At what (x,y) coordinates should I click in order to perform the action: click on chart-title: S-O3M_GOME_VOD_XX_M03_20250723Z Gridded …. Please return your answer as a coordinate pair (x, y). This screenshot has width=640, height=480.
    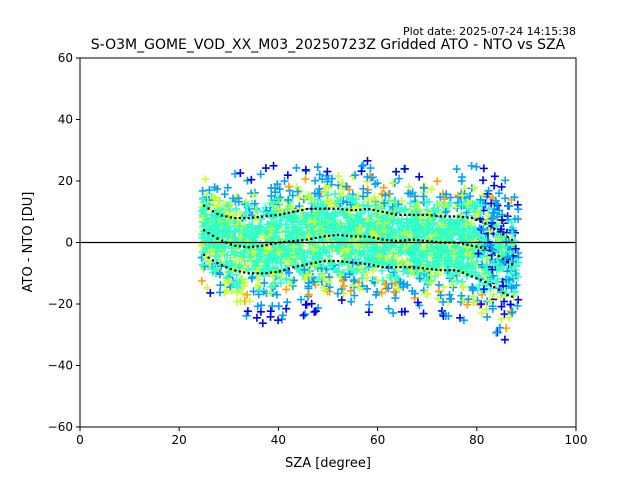
    Looking at the image, I should click on (328, 45).